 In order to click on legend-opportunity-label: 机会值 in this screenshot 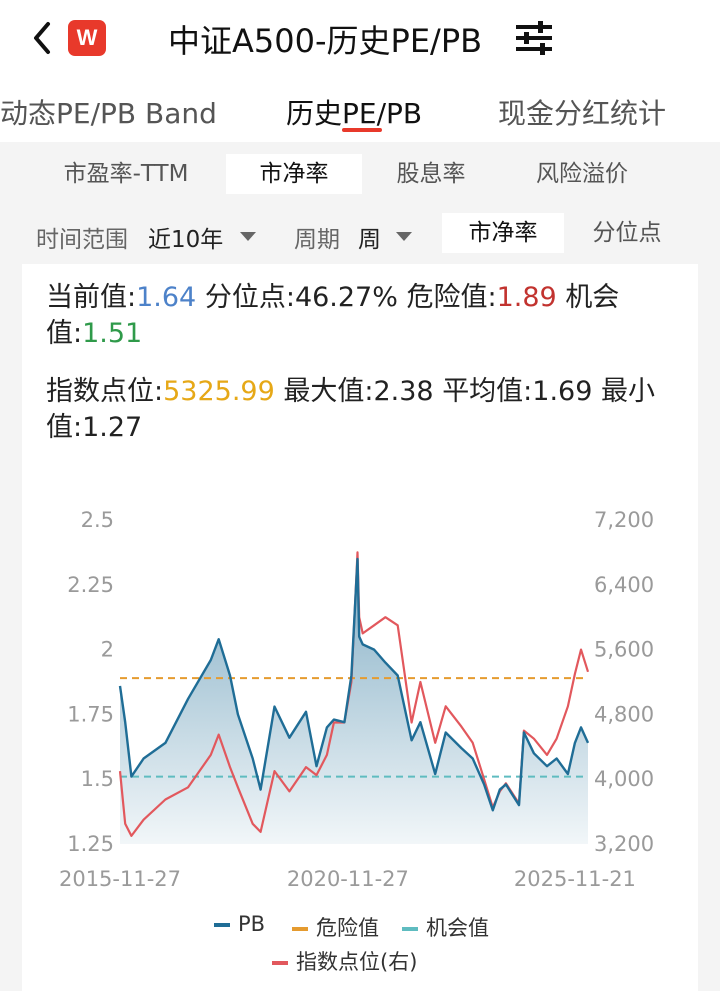, I will do `click(457, 928)`.